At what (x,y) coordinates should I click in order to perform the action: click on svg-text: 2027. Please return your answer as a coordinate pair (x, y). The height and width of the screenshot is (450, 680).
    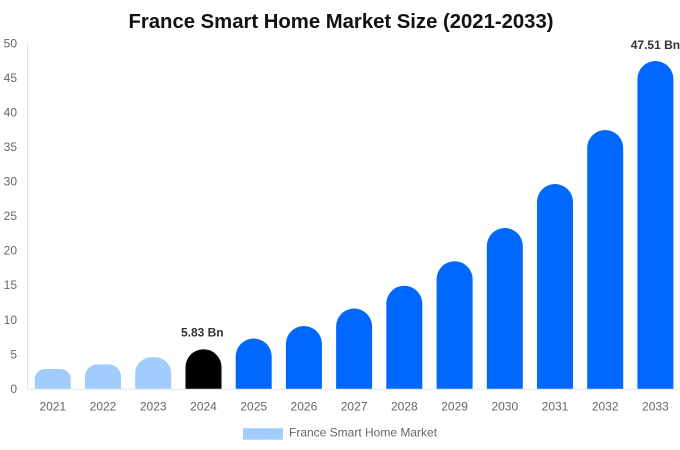
    Looking at the image, I should click on (354, 407).